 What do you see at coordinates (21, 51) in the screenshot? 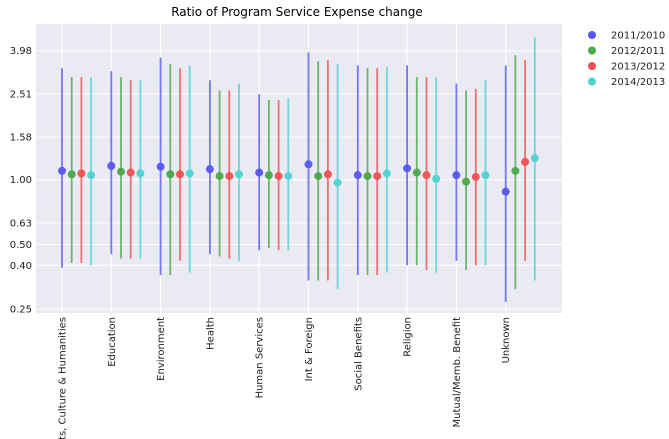
I see `y-tick-label: 3.98` at bounding box center [21, 51].